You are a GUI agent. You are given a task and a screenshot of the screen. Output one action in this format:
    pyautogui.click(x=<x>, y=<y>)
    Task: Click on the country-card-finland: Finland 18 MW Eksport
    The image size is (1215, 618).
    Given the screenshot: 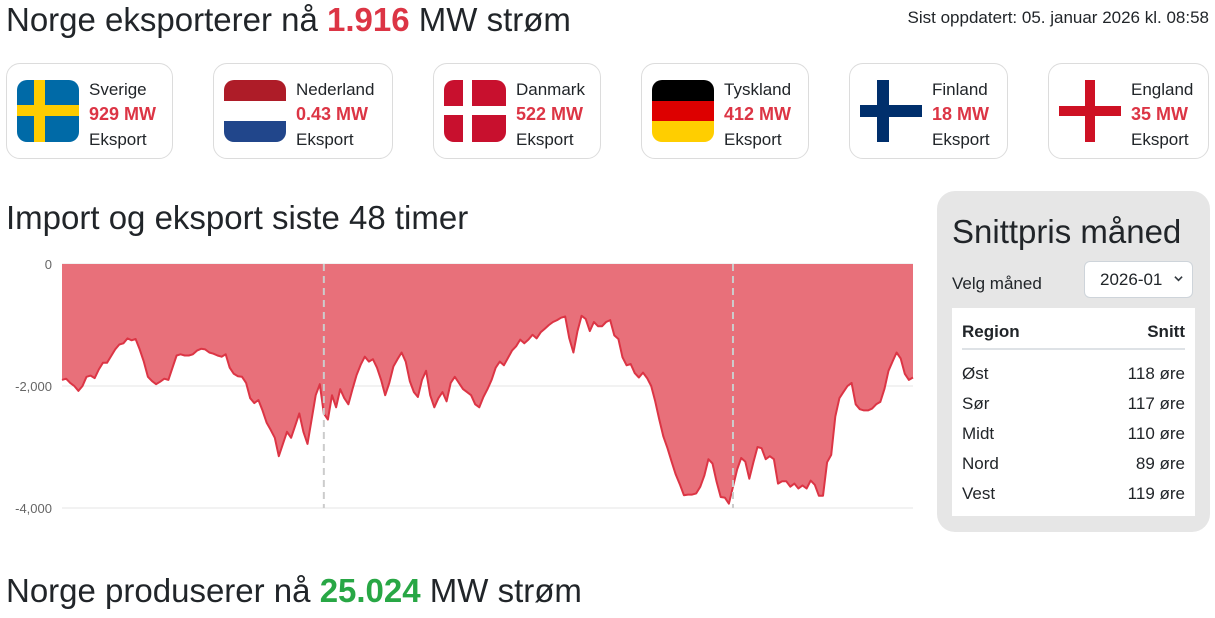 What is the action you would take?
    pyautogui.click(x=928, y=111)
    